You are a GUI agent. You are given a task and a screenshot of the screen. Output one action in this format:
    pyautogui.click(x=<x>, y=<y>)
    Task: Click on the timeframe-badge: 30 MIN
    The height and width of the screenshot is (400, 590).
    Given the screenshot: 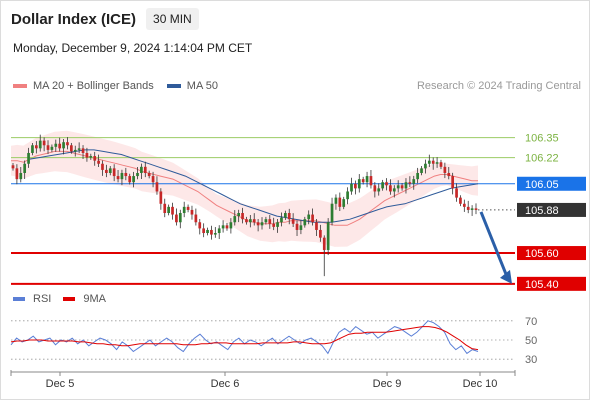 What is the action you would take?
    pyautogui.click(x=172, y=19)
    